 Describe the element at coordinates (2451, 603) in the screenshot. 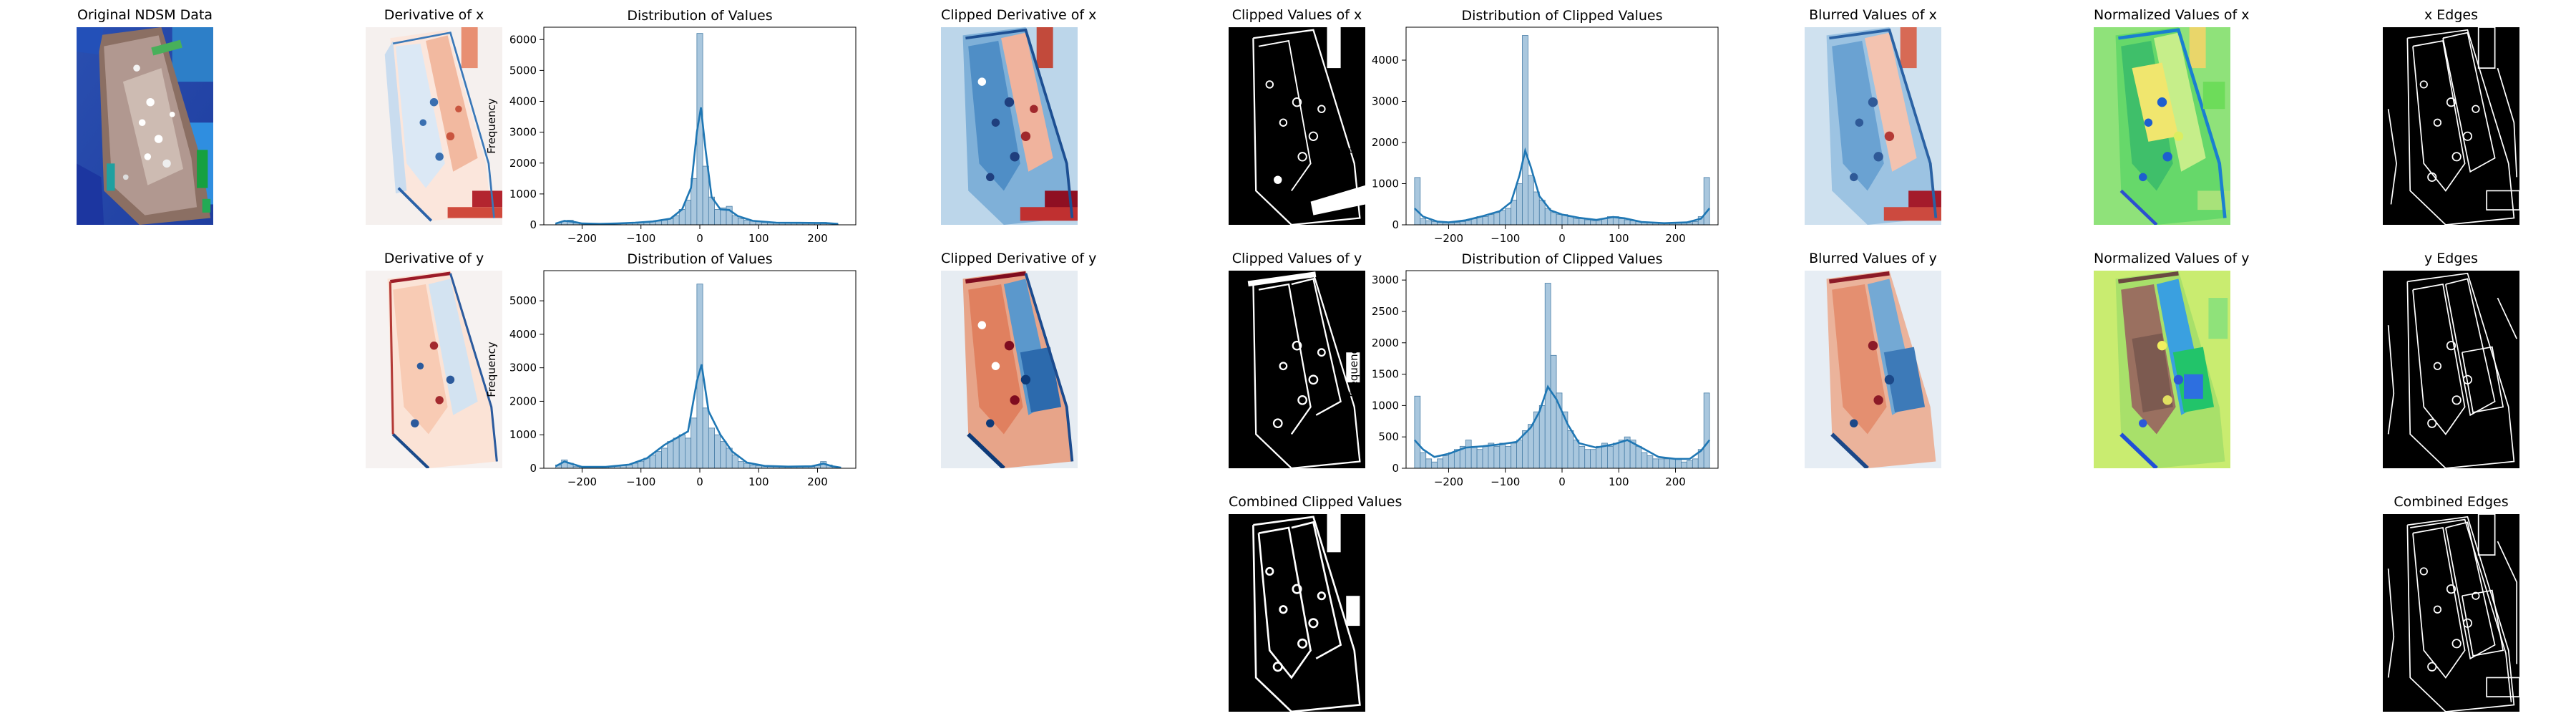

I see `combined-edges-panel: Combined Edges` at that location.